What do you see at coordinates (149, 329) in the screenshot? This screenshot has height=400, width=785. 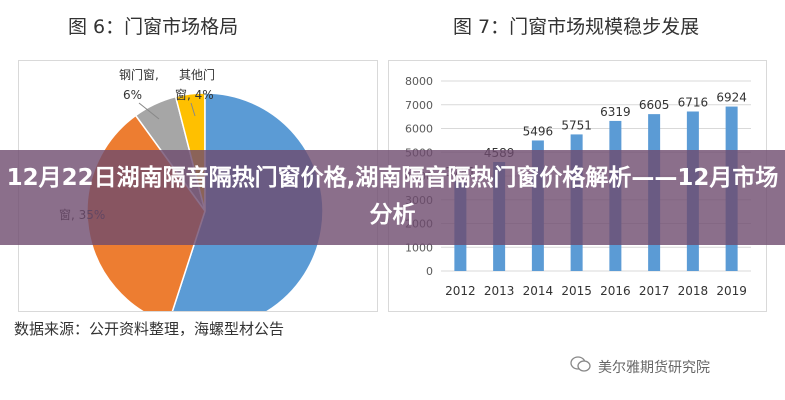 I see `source-note: 数据来源：公开资料整理，海螺型材公告` at bounding box center [149, 329].